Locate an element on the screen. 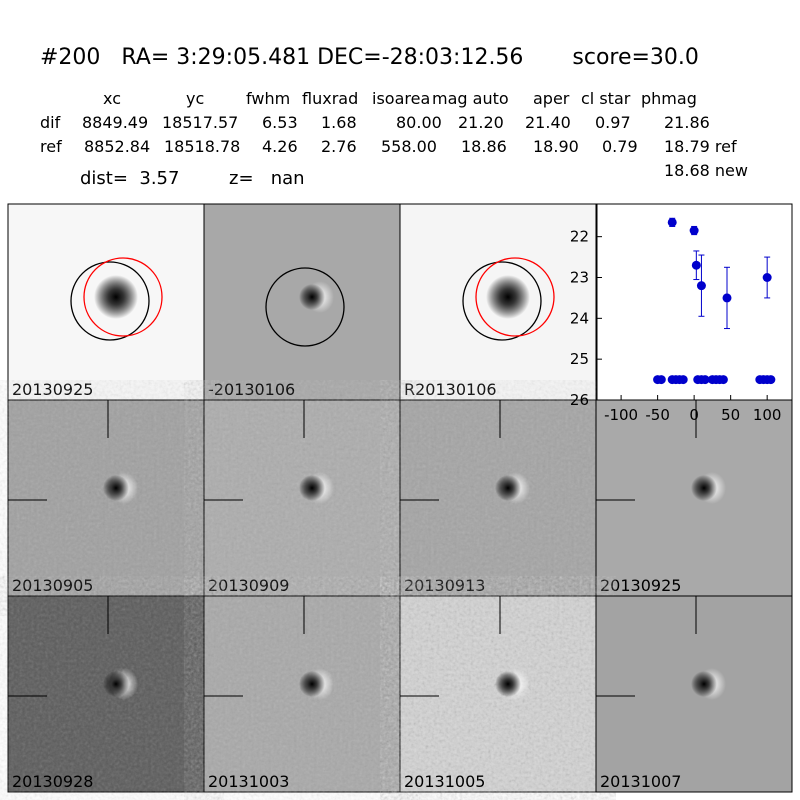 This screenshot has width=800, height=800. table-cell: 18.86 is located at coordinates (484, 146).